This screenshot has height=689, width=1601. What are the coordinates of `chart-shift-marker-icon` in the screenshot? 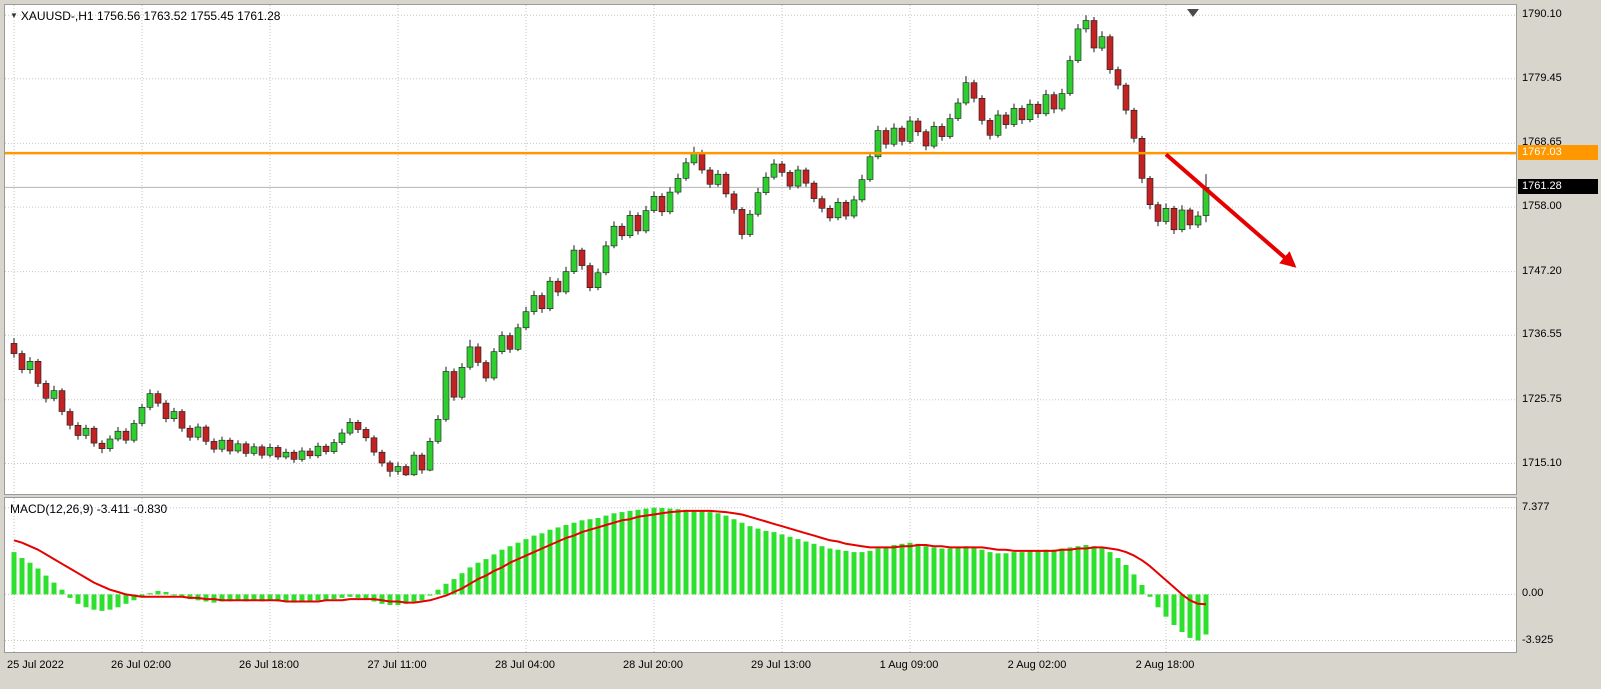 It's located at (1193, 13).